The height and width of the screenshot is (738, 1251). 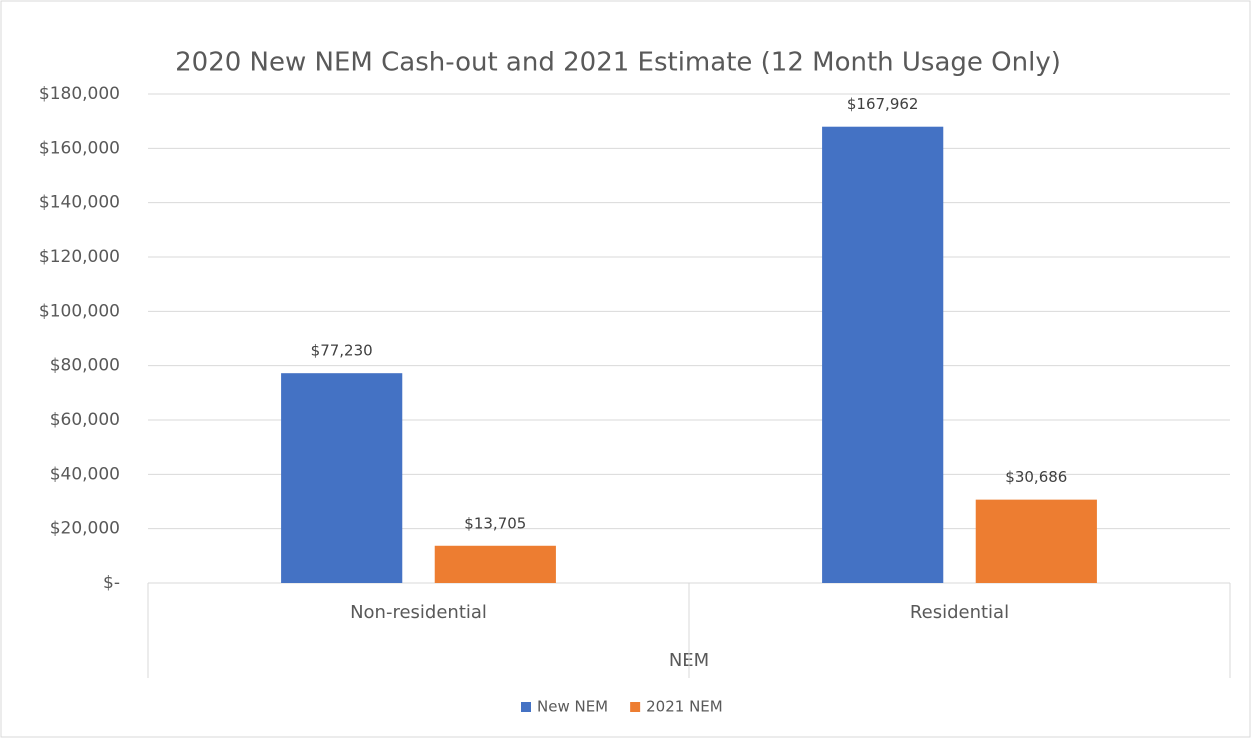 I want to click on legend-label: New NEM, so click(x=572, y=707).